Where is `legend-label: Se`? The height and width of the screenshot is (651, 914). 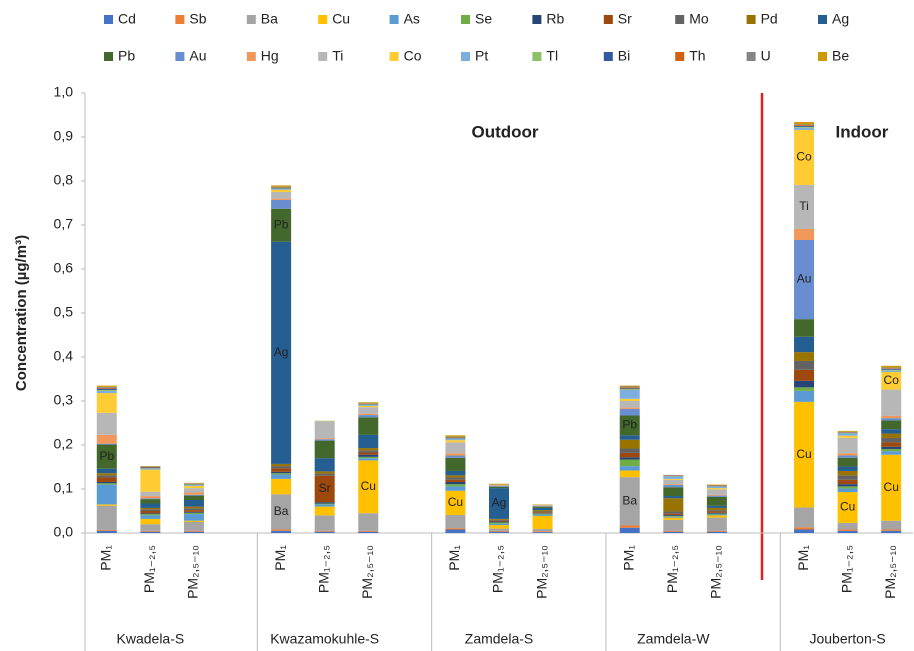 legend-label: Se is located at coordinates (483, 19).